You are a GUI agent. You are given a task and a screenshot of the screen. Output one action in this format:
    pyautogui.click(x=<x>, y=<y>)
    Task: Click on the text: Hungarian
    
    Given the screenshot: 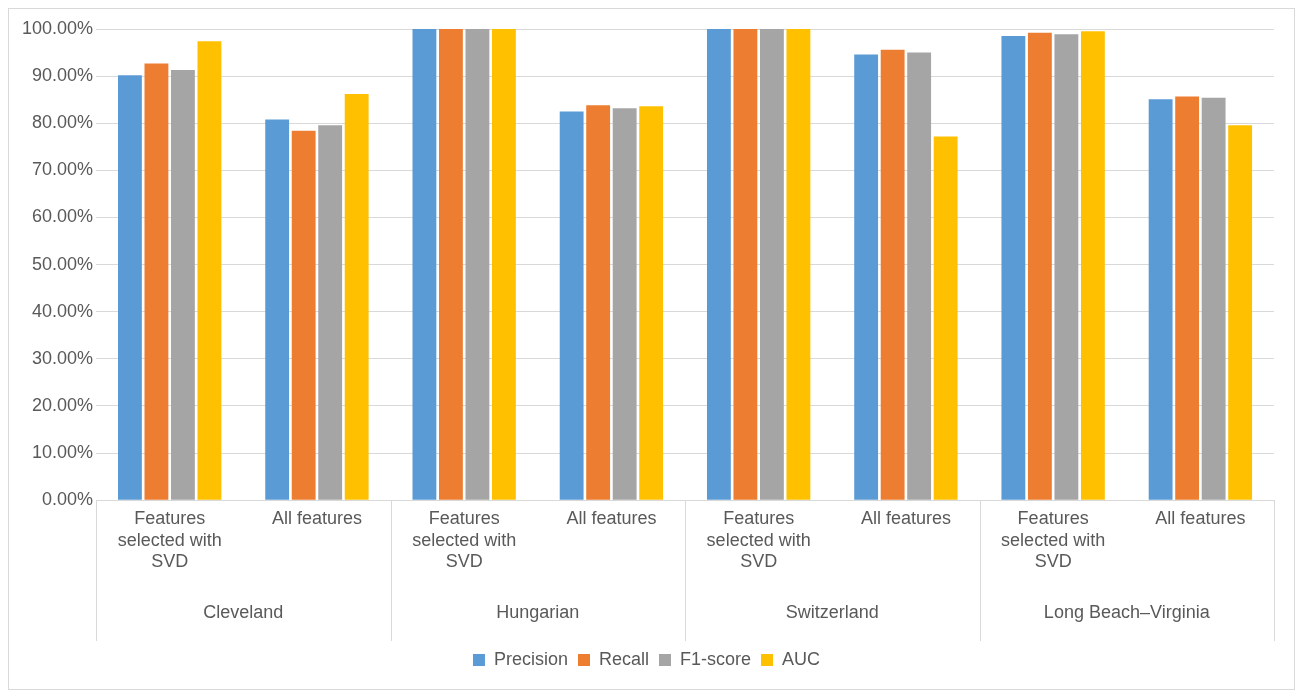 What is the action you would take?
    pyautogui.click(x=538, y=611)
    